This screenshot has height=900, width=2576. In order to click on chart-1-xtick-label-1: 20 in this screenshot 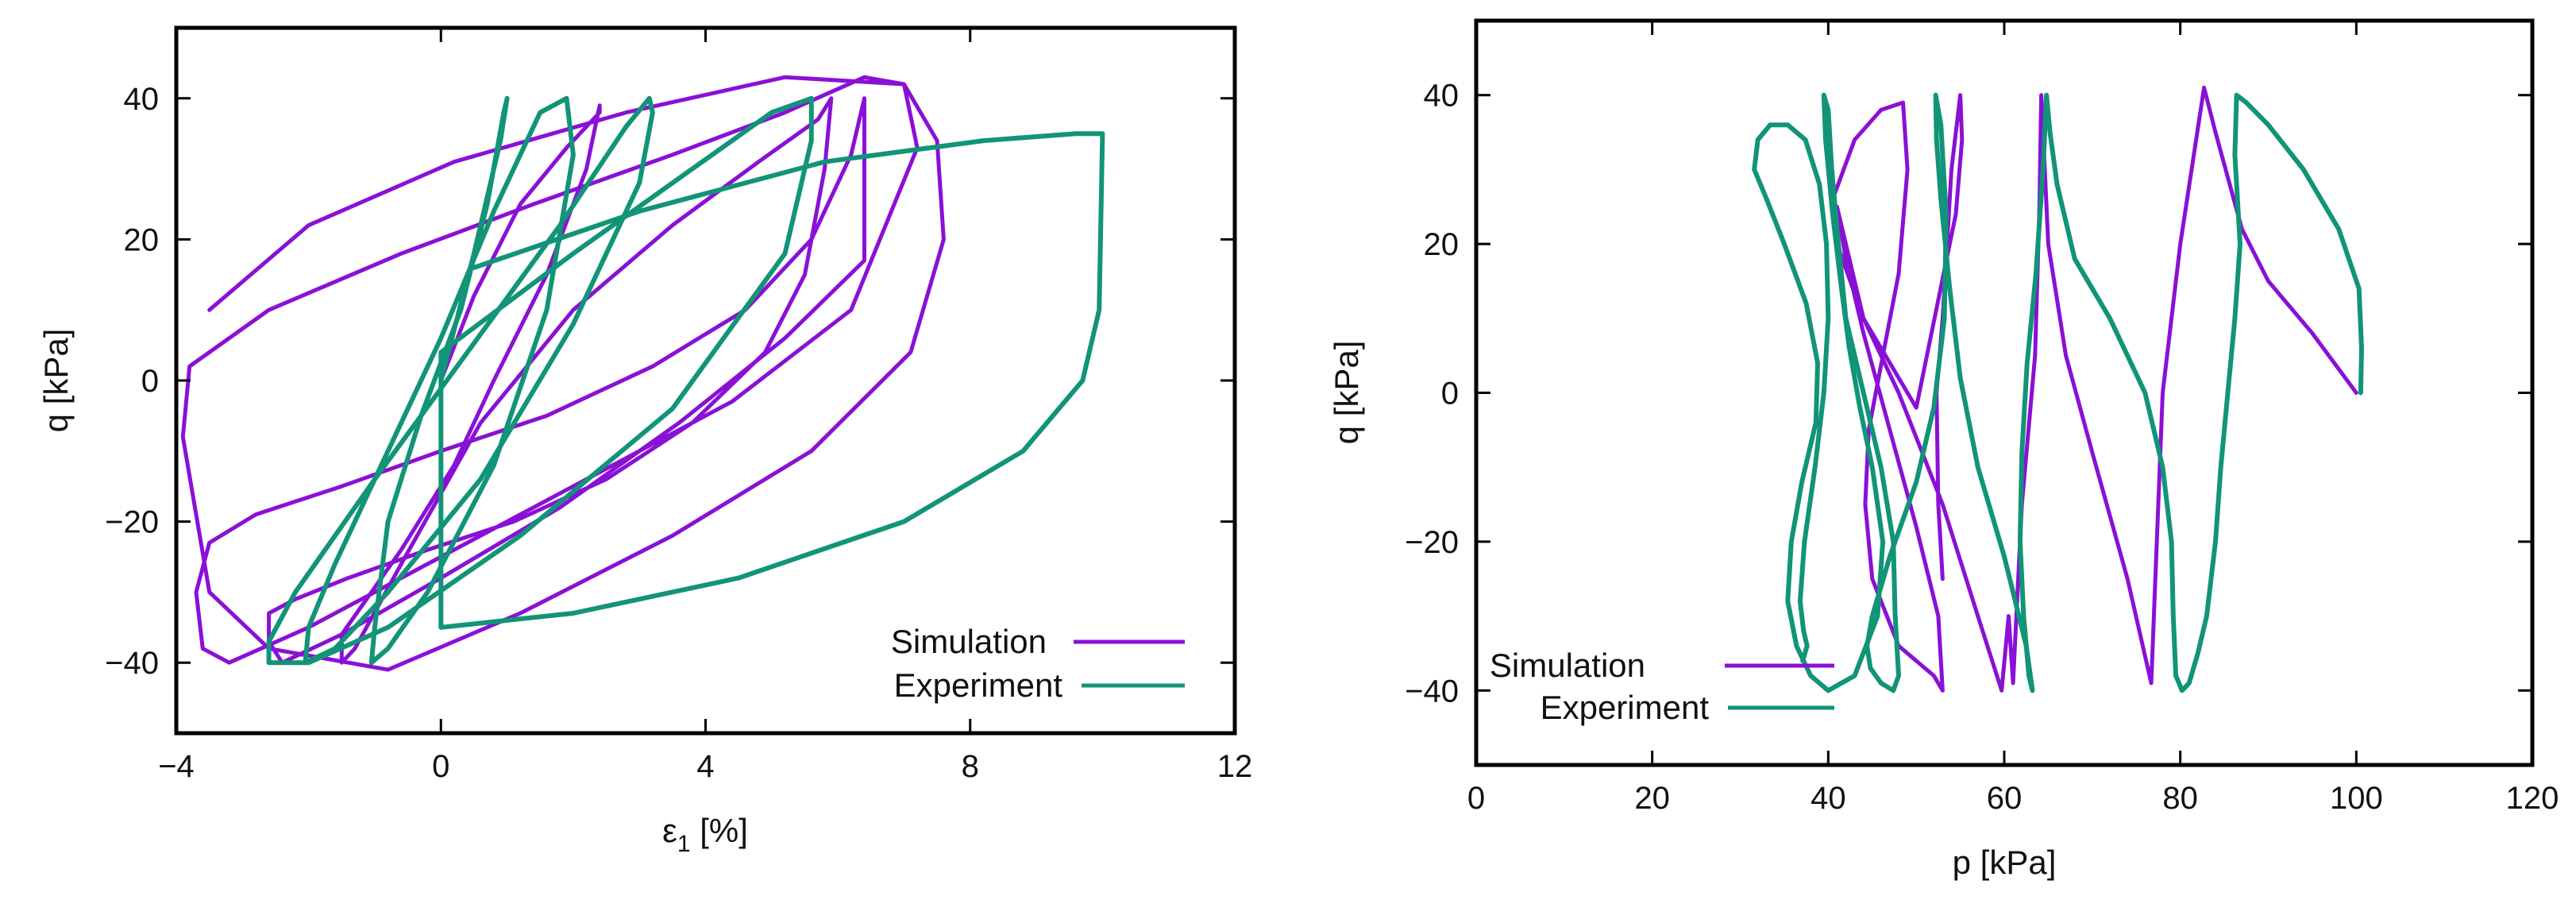, I will do `click(1652, 799)`.